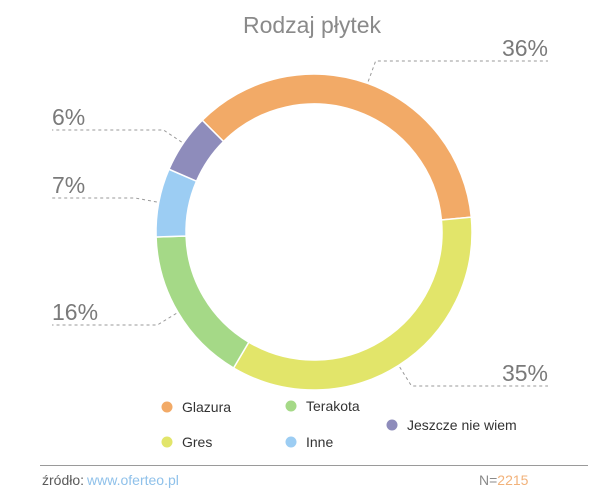  Describe the element at coordinates (337, 147) in the screenshot. I see `slice-glazura` at that location.